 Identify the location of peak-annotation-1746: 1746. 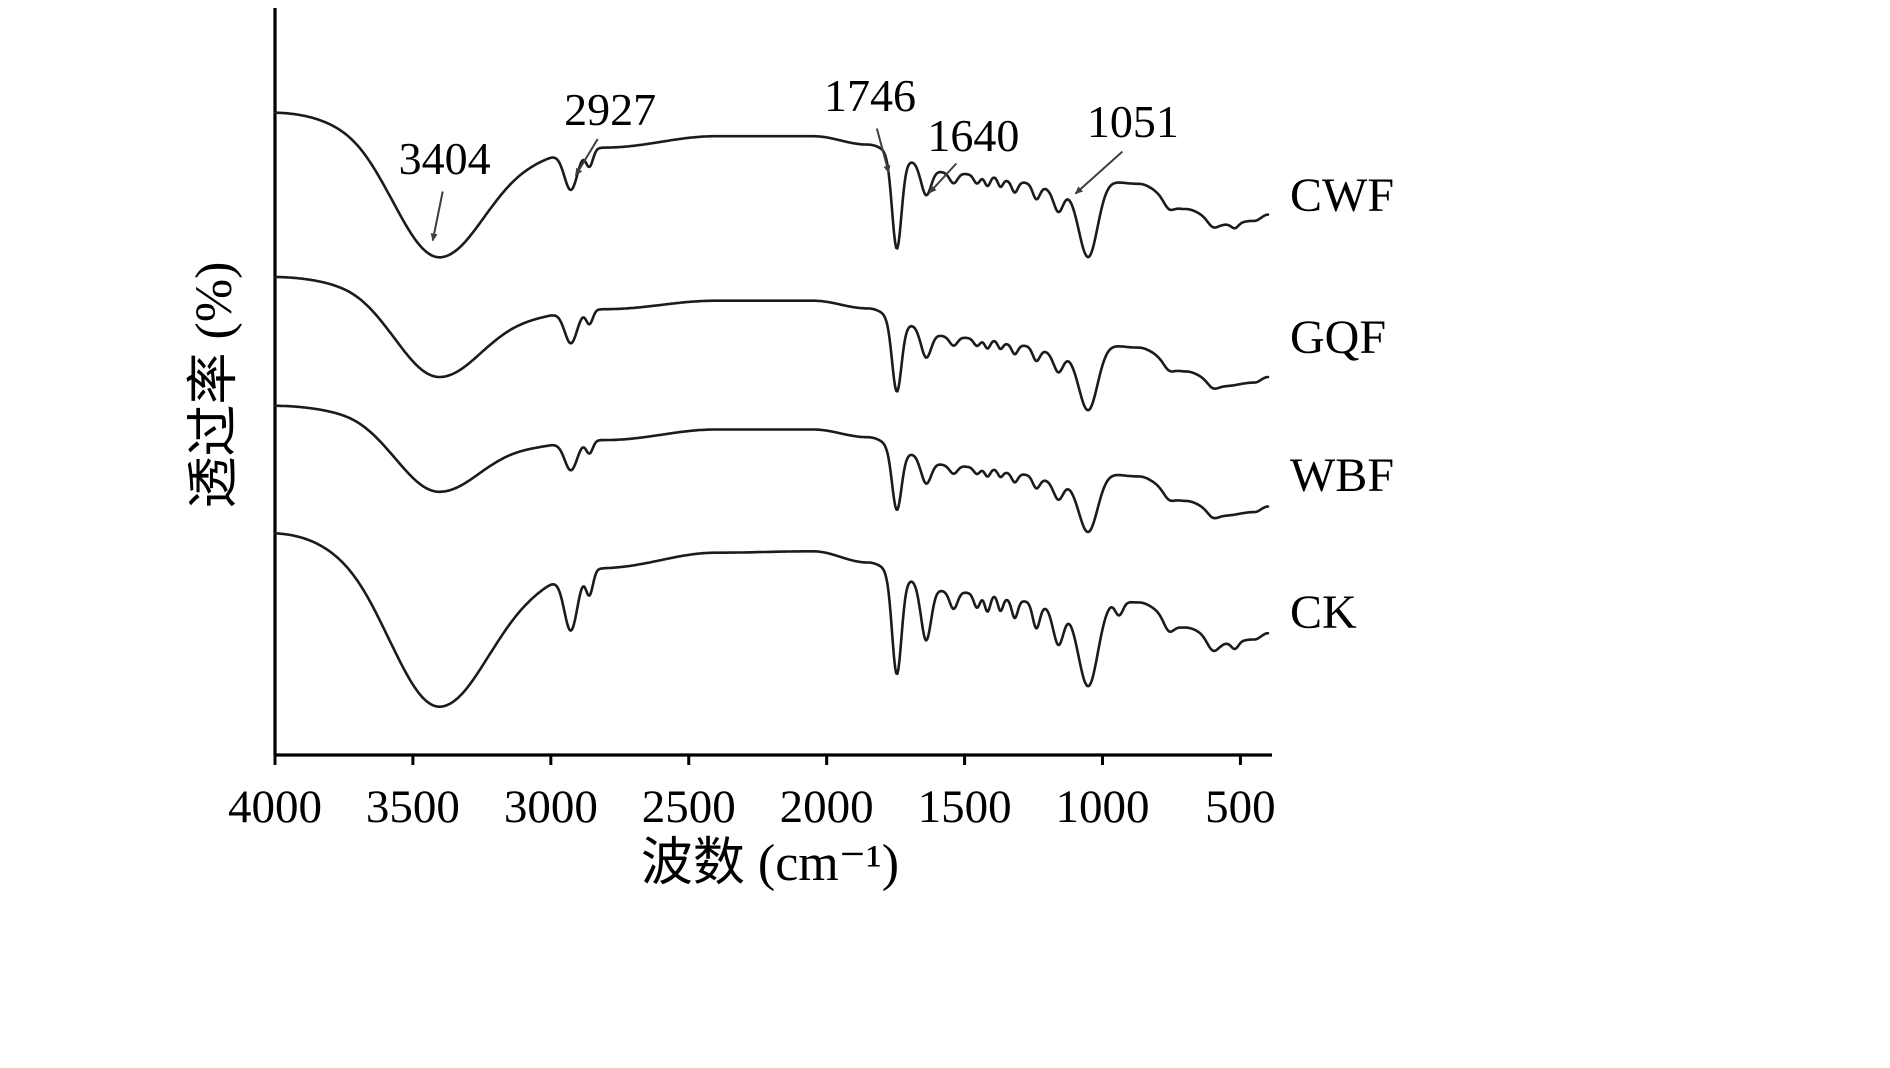
(870, 95).